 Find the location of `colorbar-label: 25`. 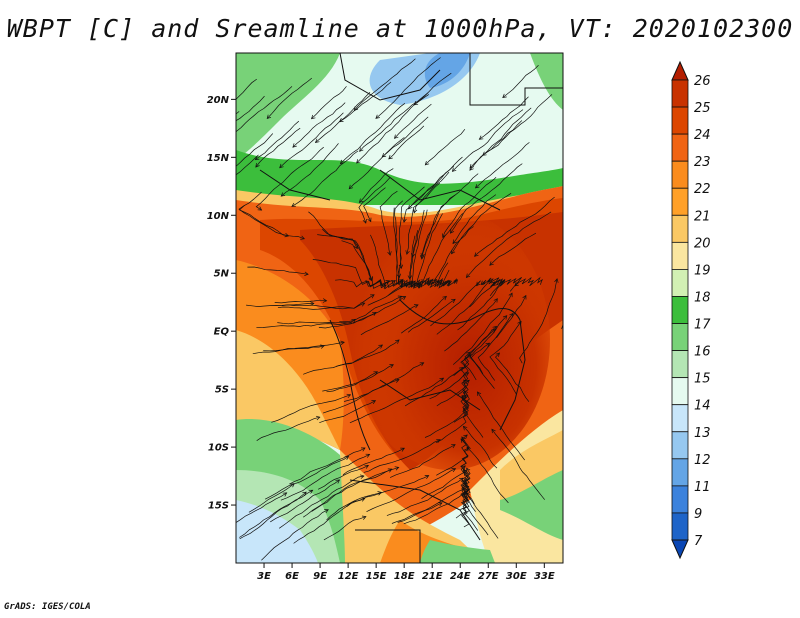

colorbar-label: 25 is located at coordinates (702, 108).